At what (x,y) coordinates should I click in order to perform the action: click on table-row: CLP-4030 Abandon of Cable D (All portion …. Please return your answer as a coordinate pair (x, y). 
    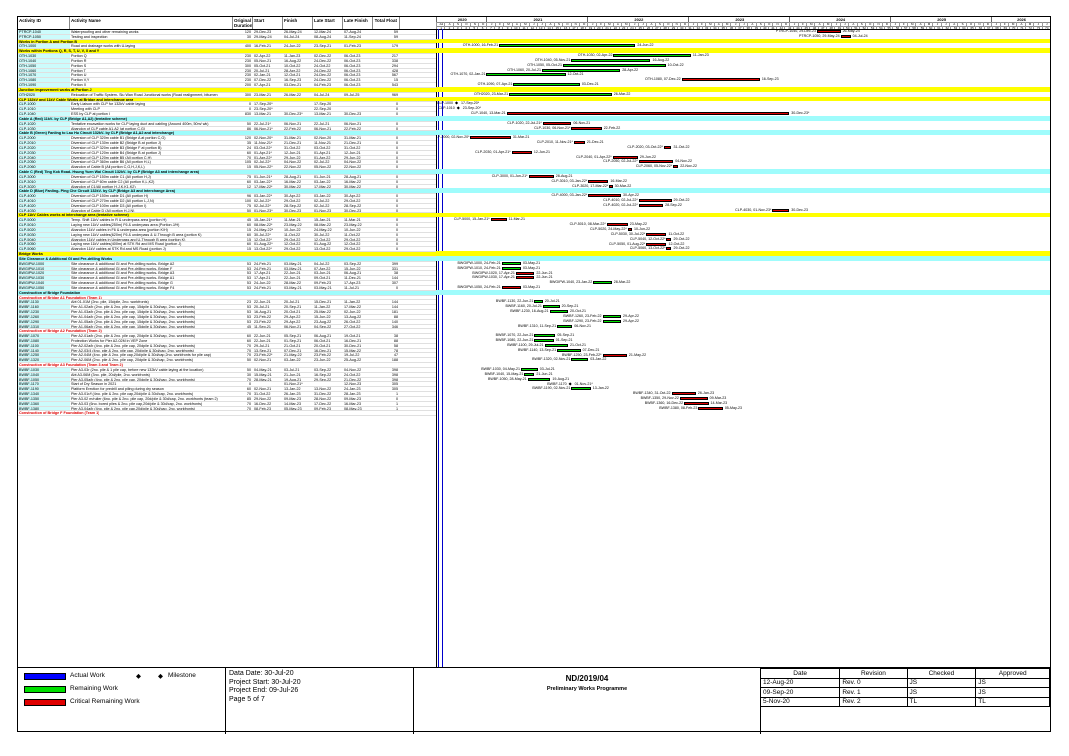
    Looking at the image, I should click on (227, 211).